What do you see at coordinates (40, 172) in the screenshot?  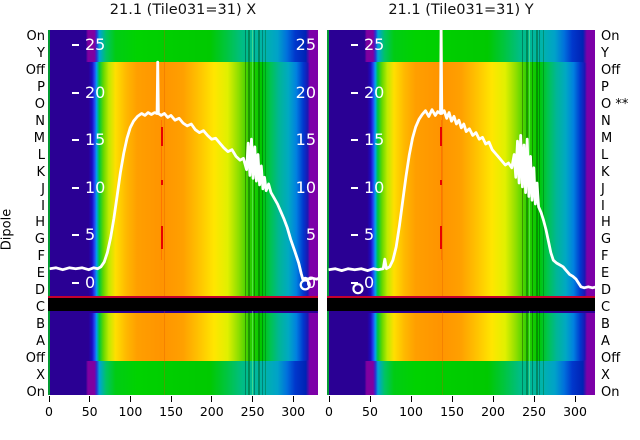 I see `row-label-left: K` at bounding box center [40, 172].